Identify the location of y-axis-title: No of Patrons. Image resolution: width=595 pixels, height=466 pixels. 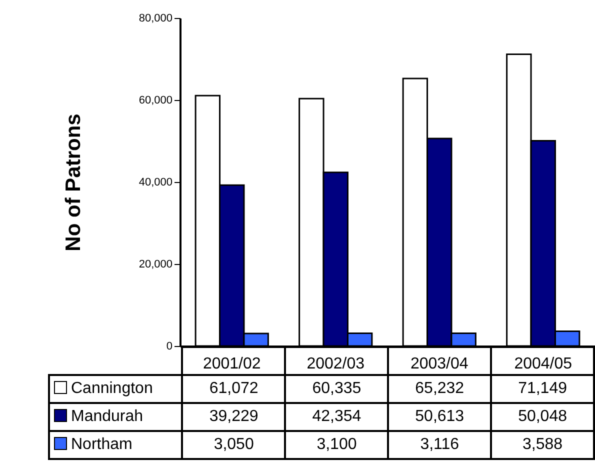
(73, 183).